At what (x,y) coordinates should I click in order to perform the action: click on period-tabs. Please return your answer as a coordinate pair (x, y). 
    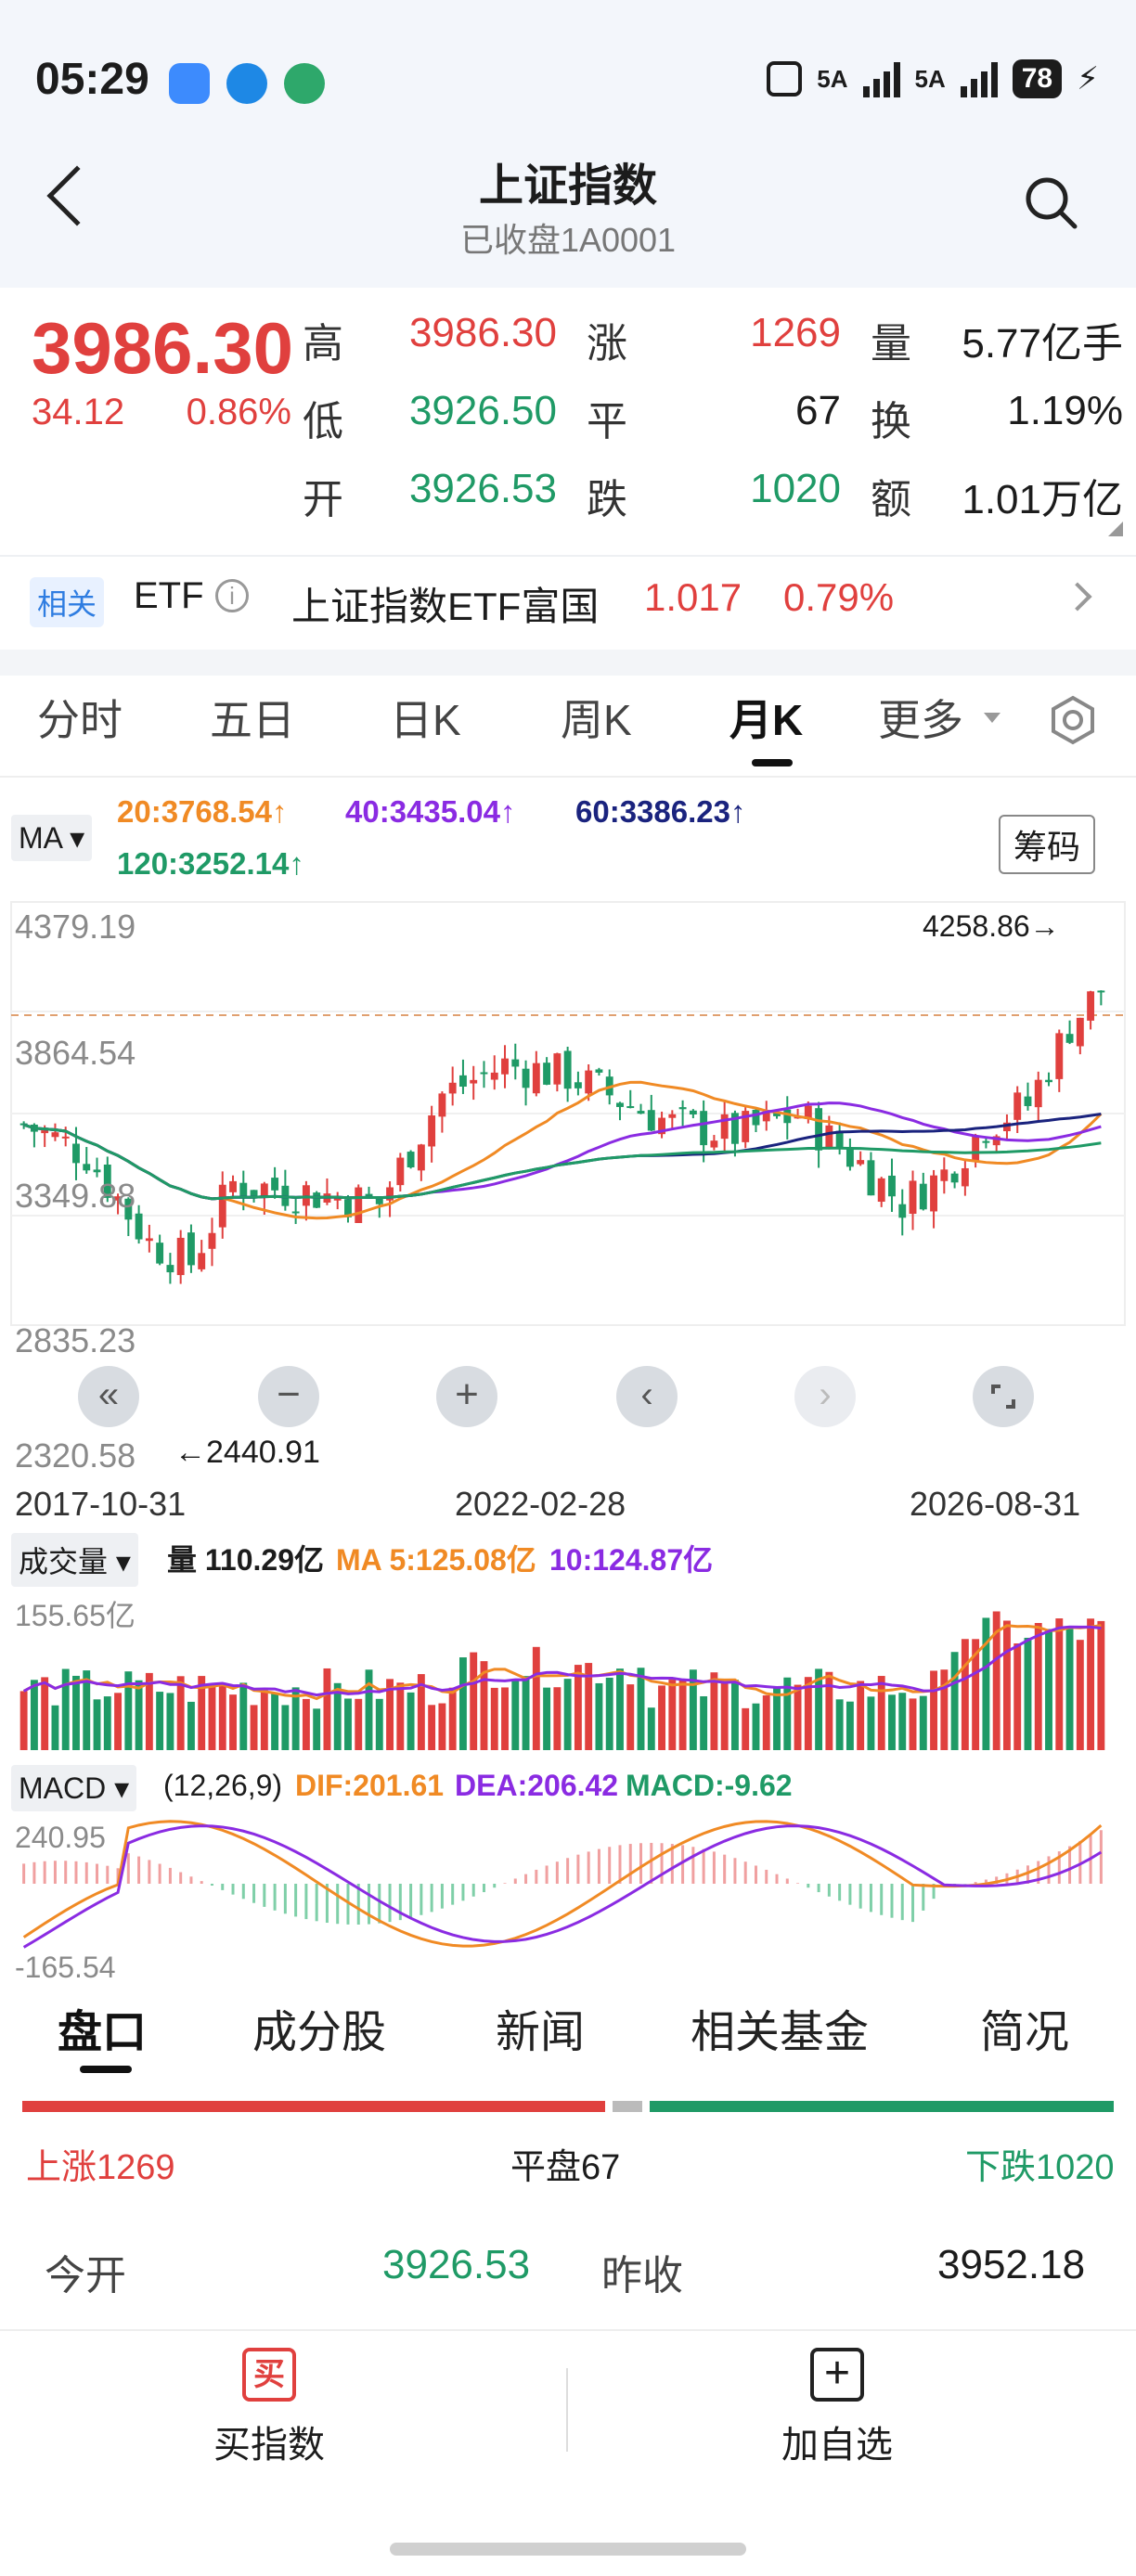
    Looking at the image, I should click on (568, 727).